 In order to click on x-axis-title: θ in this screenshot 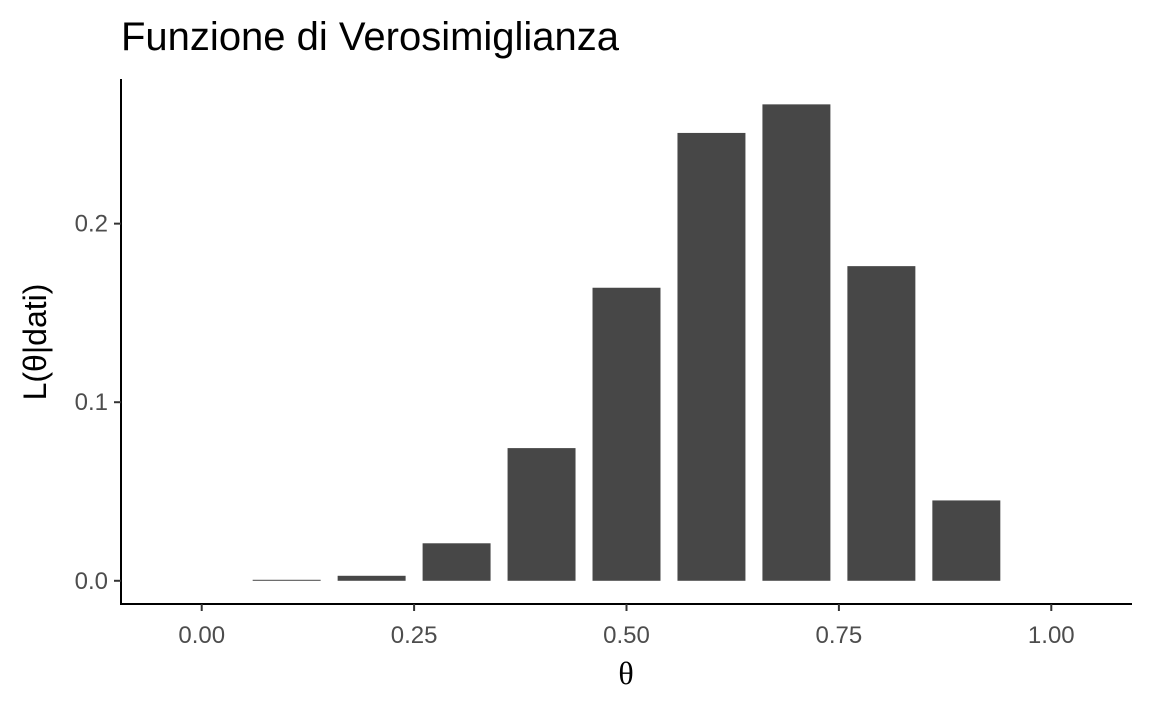, I will do `click(625, 673)`.